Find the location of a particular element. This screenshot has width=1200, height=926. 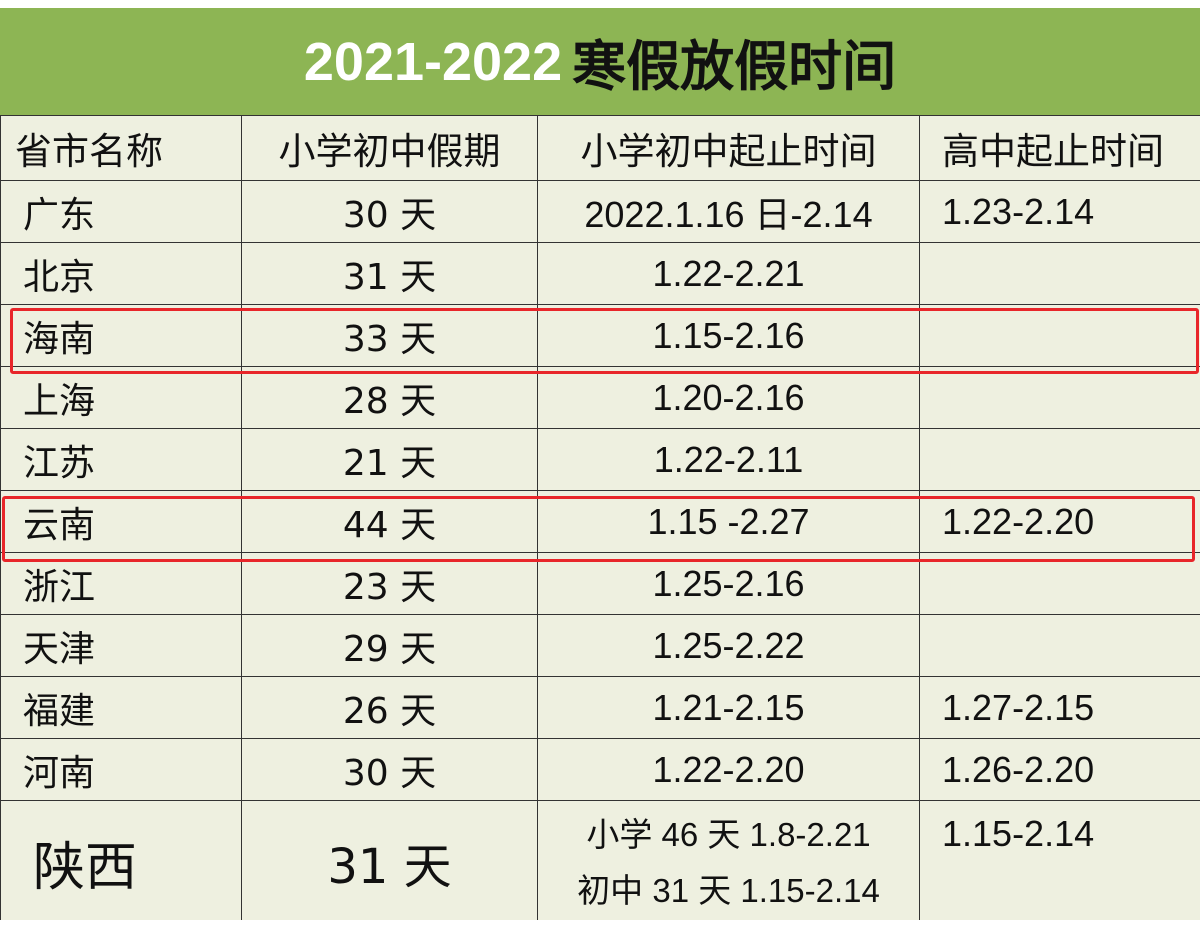

table-row: 上海 28 天 1.20-2.16 is located at coordinates (600, 397).